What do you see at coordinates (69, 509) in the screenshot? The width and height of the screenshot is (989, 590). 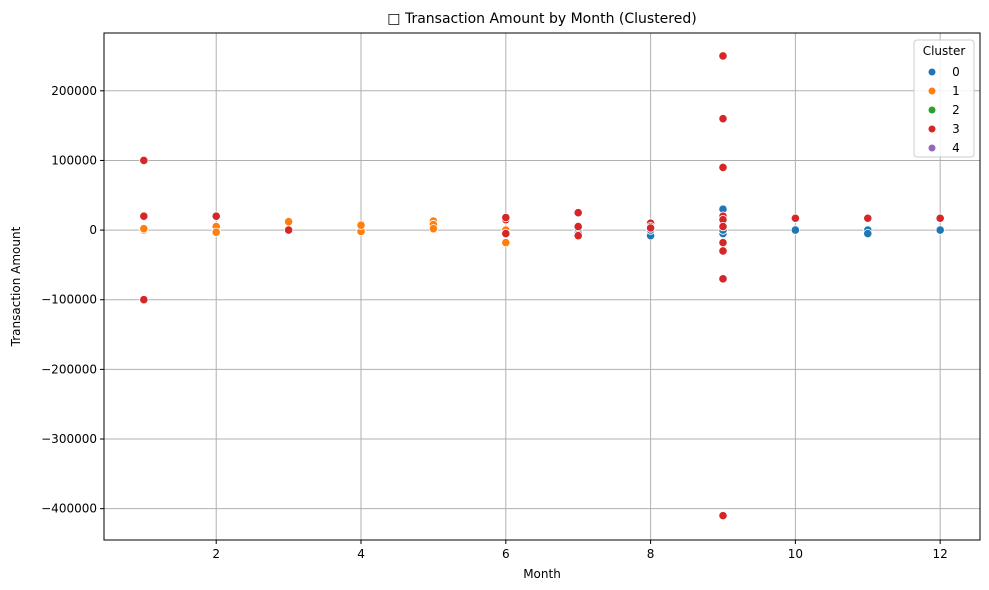 I see `y-tick-label: −400000` at bounding box center [69, 509].